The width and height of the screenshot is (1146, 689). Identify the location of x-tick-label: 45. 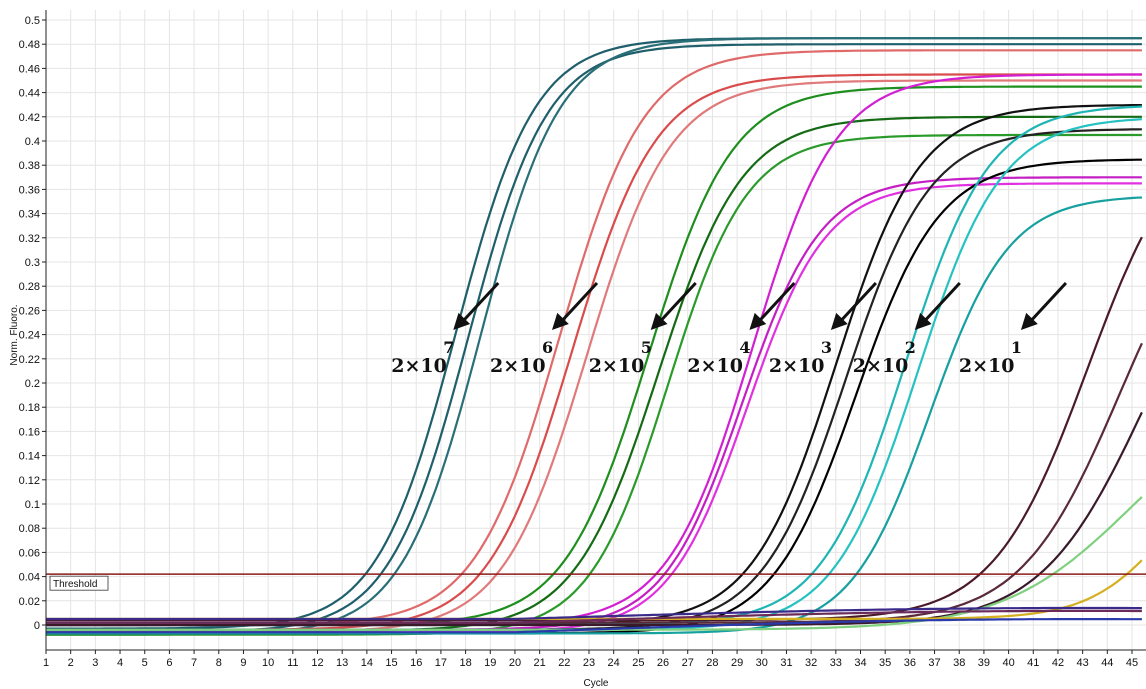
(1132, 663).